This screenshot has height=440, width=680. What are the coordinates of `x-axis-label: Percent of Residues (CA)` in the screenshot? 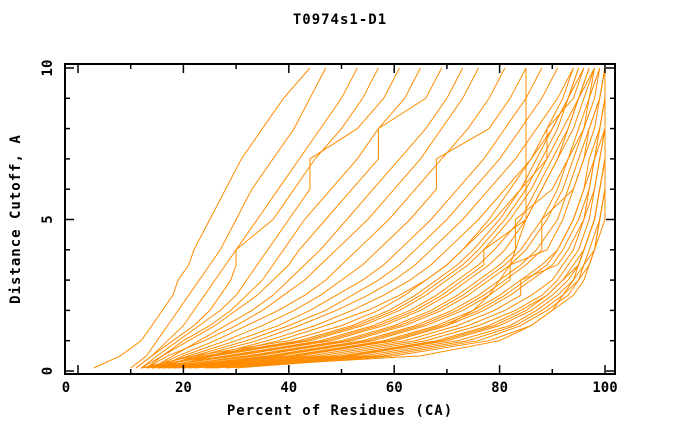 It's located at (340, 411).